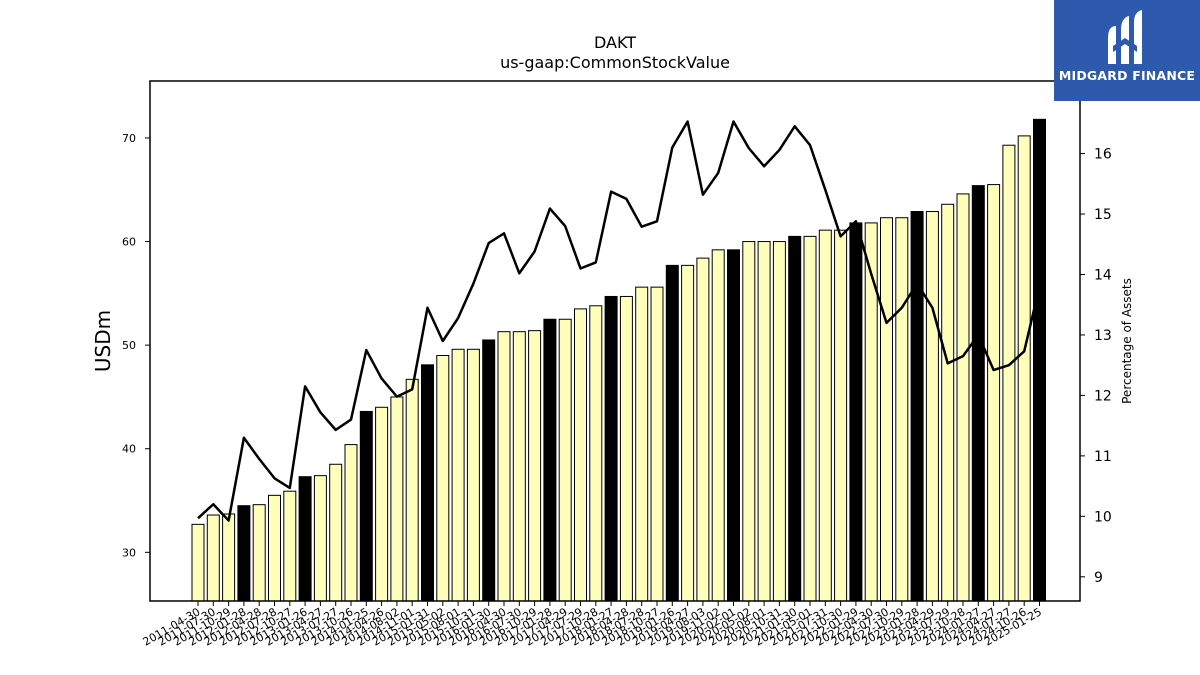 The width and height of the screenshot is (1200, 675). What do you see at coordinates (129, 552) in the screenshot?
I see `y-tick-label: 30` at bounding box center [129, 552].